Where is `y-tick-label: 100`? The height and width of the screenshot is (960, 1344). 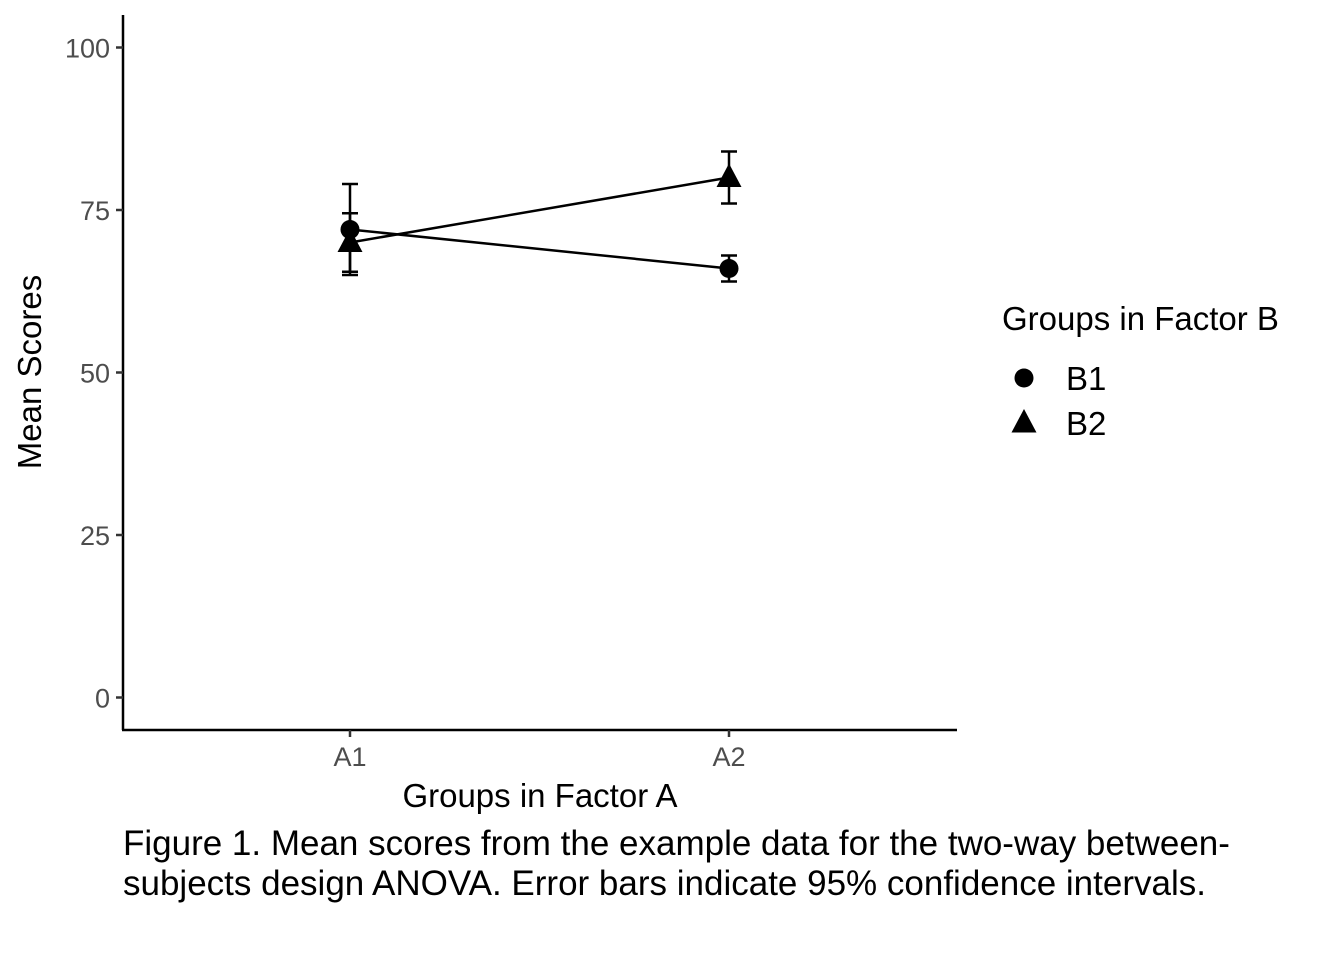 y-tick-label: 100 is located at coordinates (87, 49).